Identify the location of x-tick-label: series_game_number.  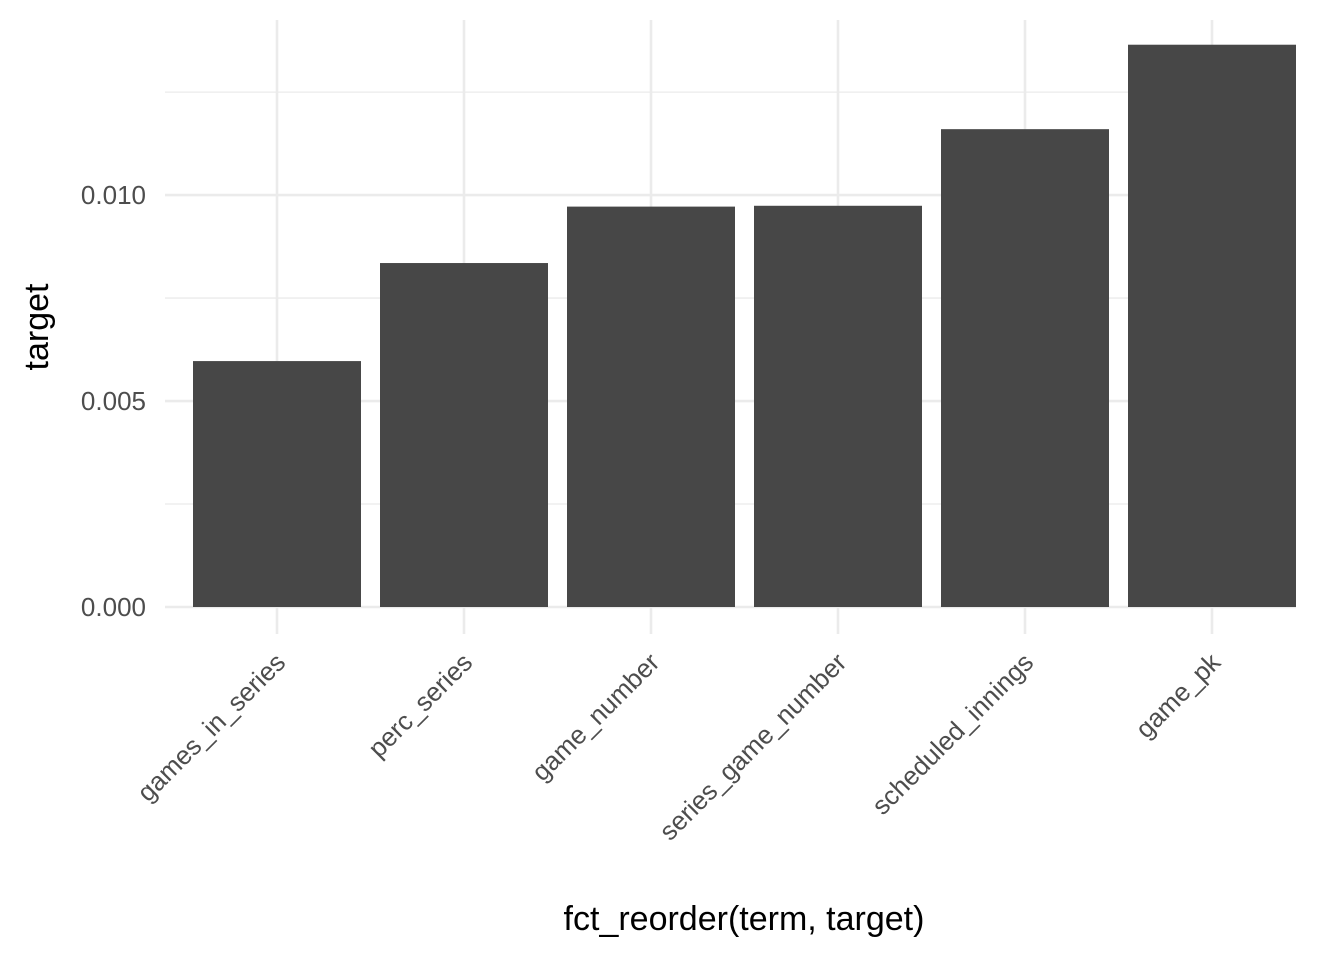
(752, 746).